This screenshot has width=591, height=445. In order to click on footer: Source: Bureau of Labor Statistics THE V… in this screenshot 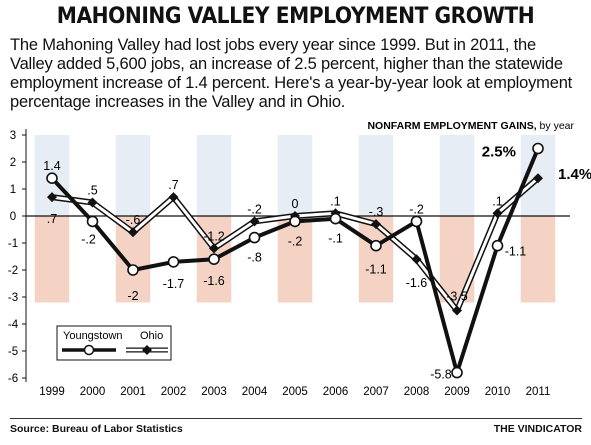, I will do `click(296, 426)`.